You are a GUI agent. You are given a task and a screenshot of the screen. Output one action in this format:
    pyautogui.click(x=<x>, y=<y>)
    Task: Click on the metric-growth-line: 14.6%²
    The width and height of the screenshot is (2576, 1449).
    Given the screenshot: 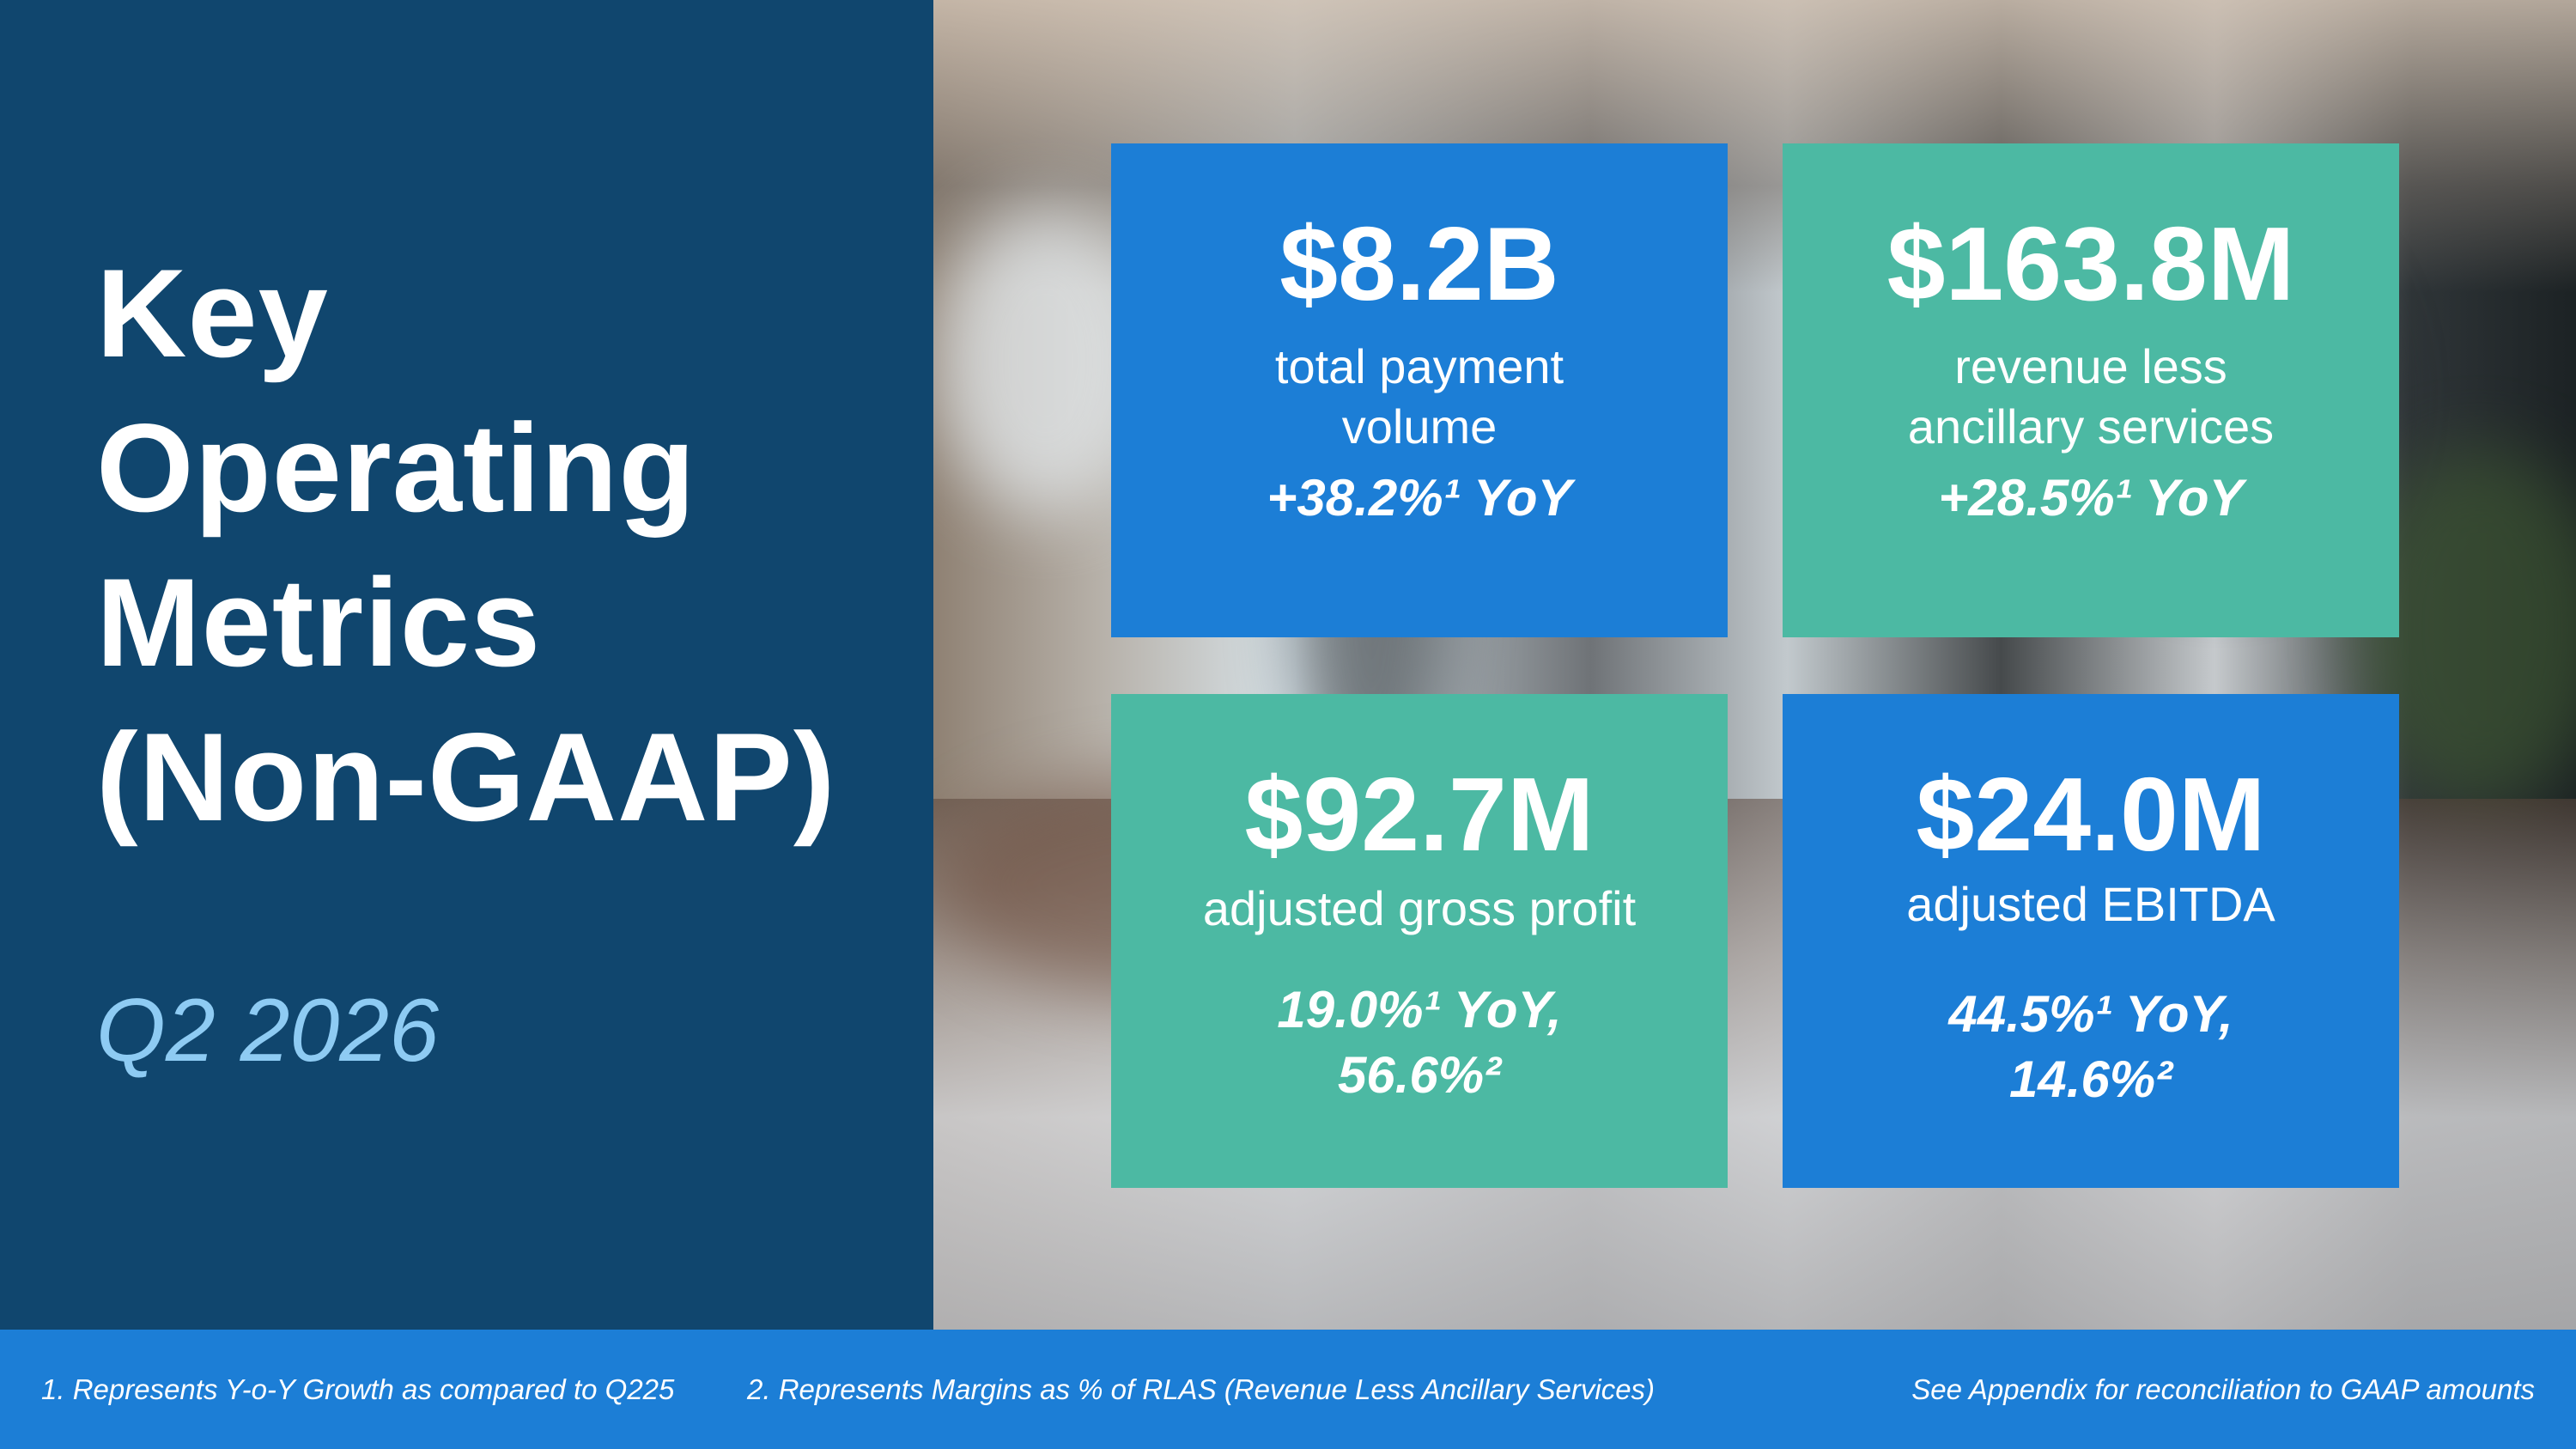 What is the action you would take?
    pyautogui.click(x=2090, y=1079)
    